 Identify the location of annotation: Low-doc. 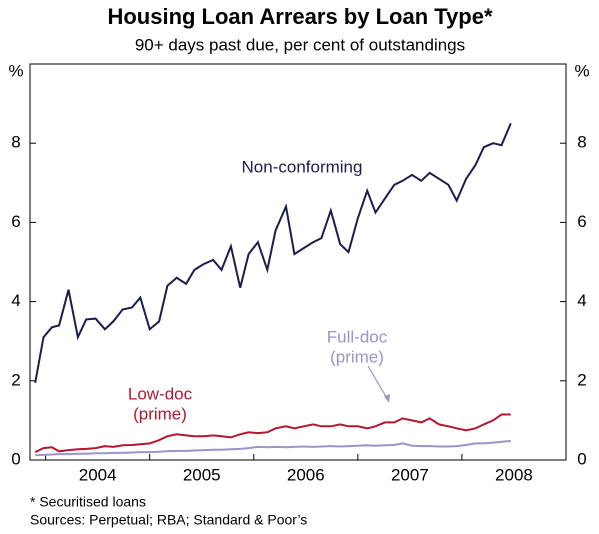
(160, 393).